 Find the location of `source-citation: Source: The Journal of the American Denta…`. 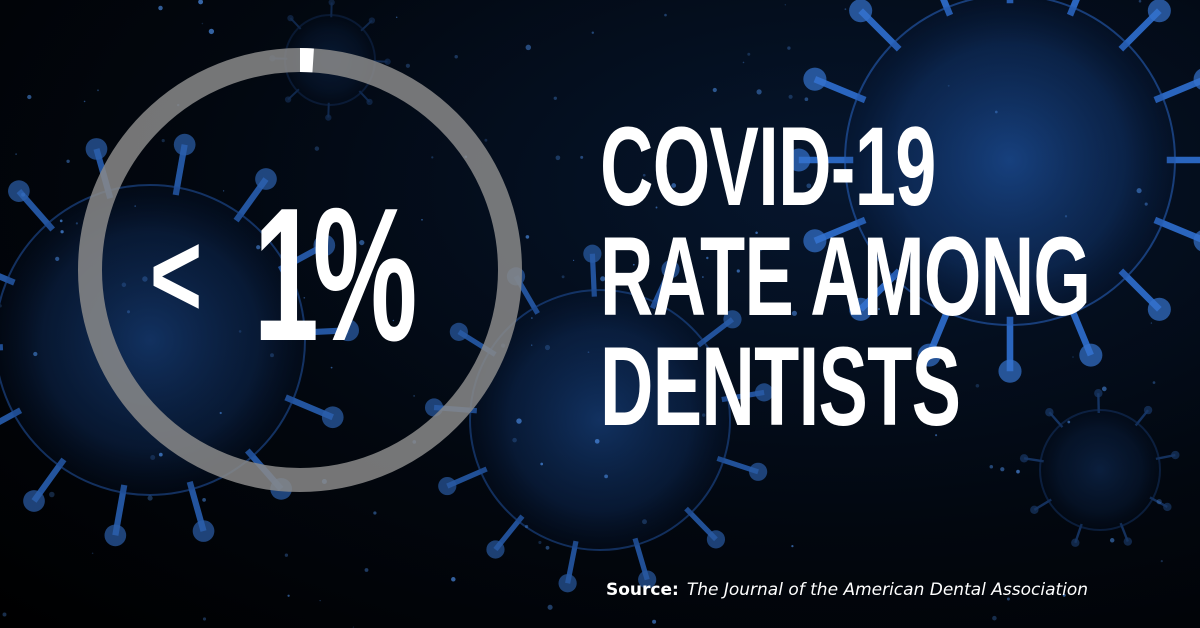

source-citation: Source: The Journal of the American Denta… is located at coordinates (847, 590).